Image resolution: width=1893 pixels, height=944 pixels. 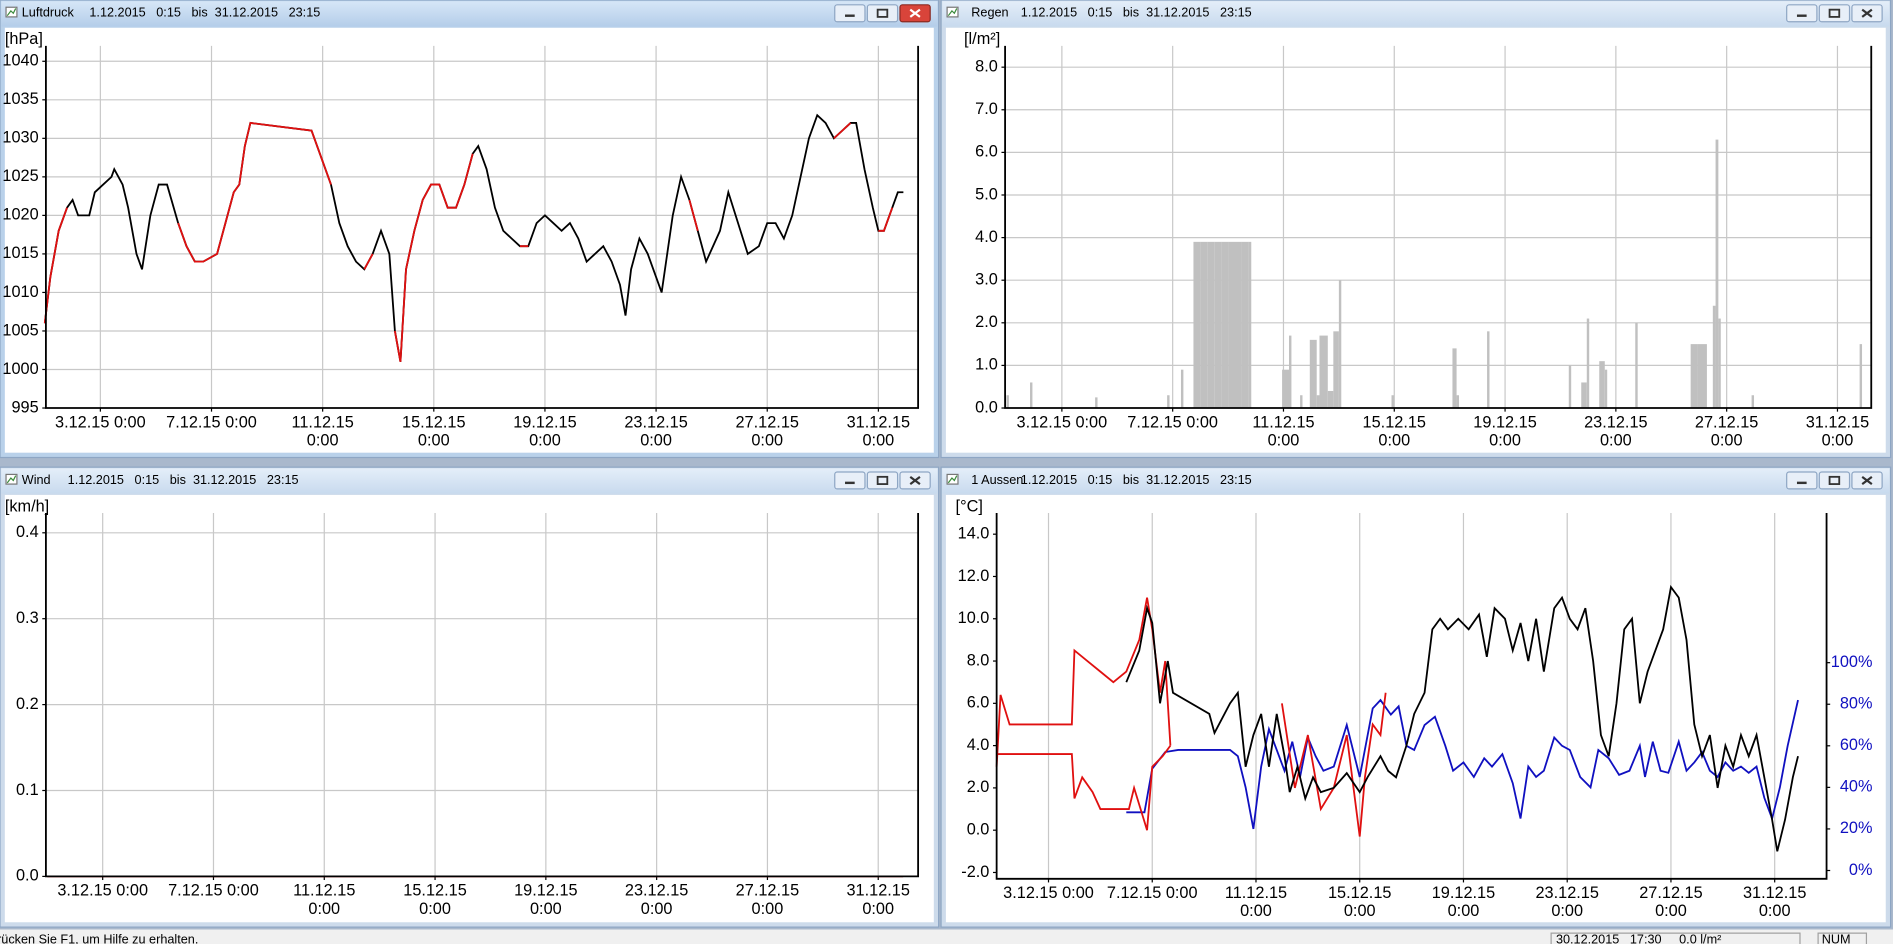 I want to click on window-title: Luftdruck, so click(x=48, y=13).